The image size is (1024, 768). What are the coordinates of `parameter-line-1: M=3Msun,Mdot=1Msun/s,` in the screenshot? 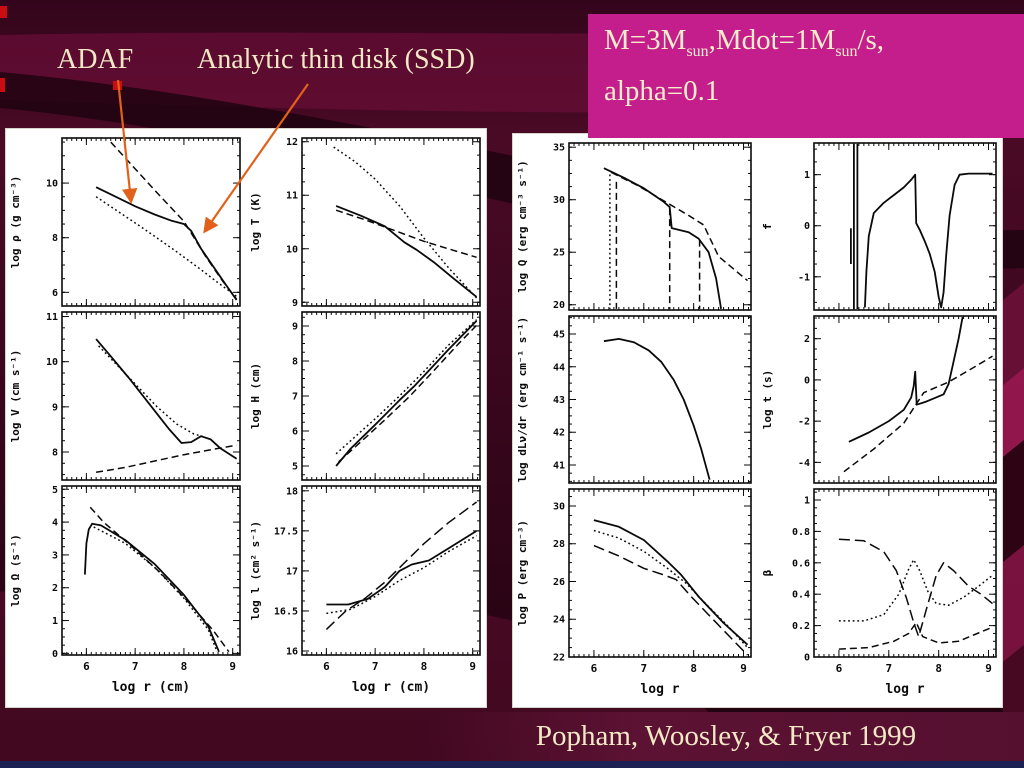 It's located at (806, 42).